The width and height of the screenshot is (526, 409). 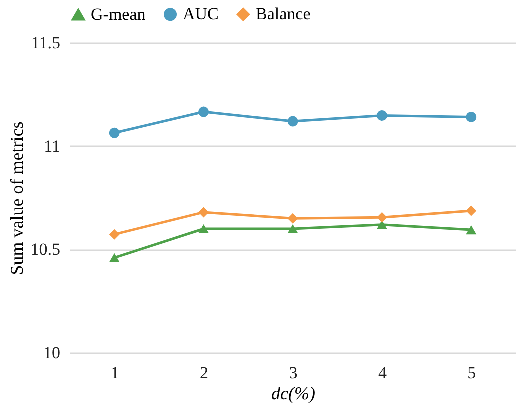 What do you see at coordinates (293, 373) in the screenshot?
I see `x-tick-label: 3` at bounding box center [293, 373].